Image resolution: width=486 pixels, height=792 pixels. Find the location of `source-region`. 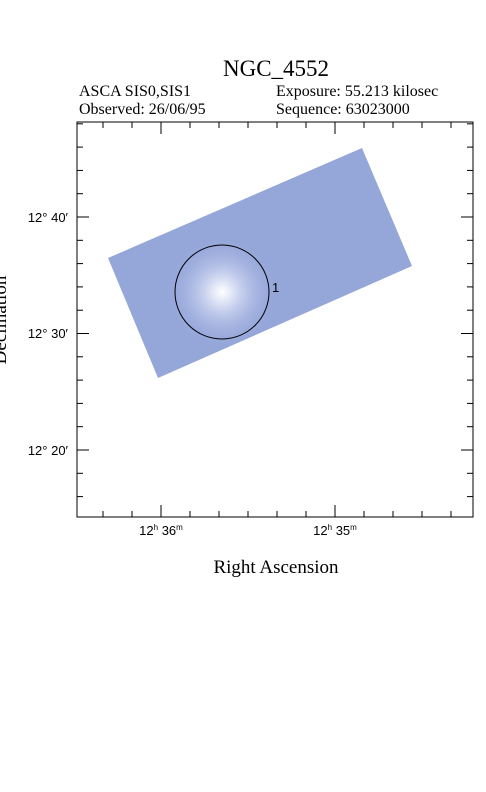

source-region is located at coordinates (222, 292).